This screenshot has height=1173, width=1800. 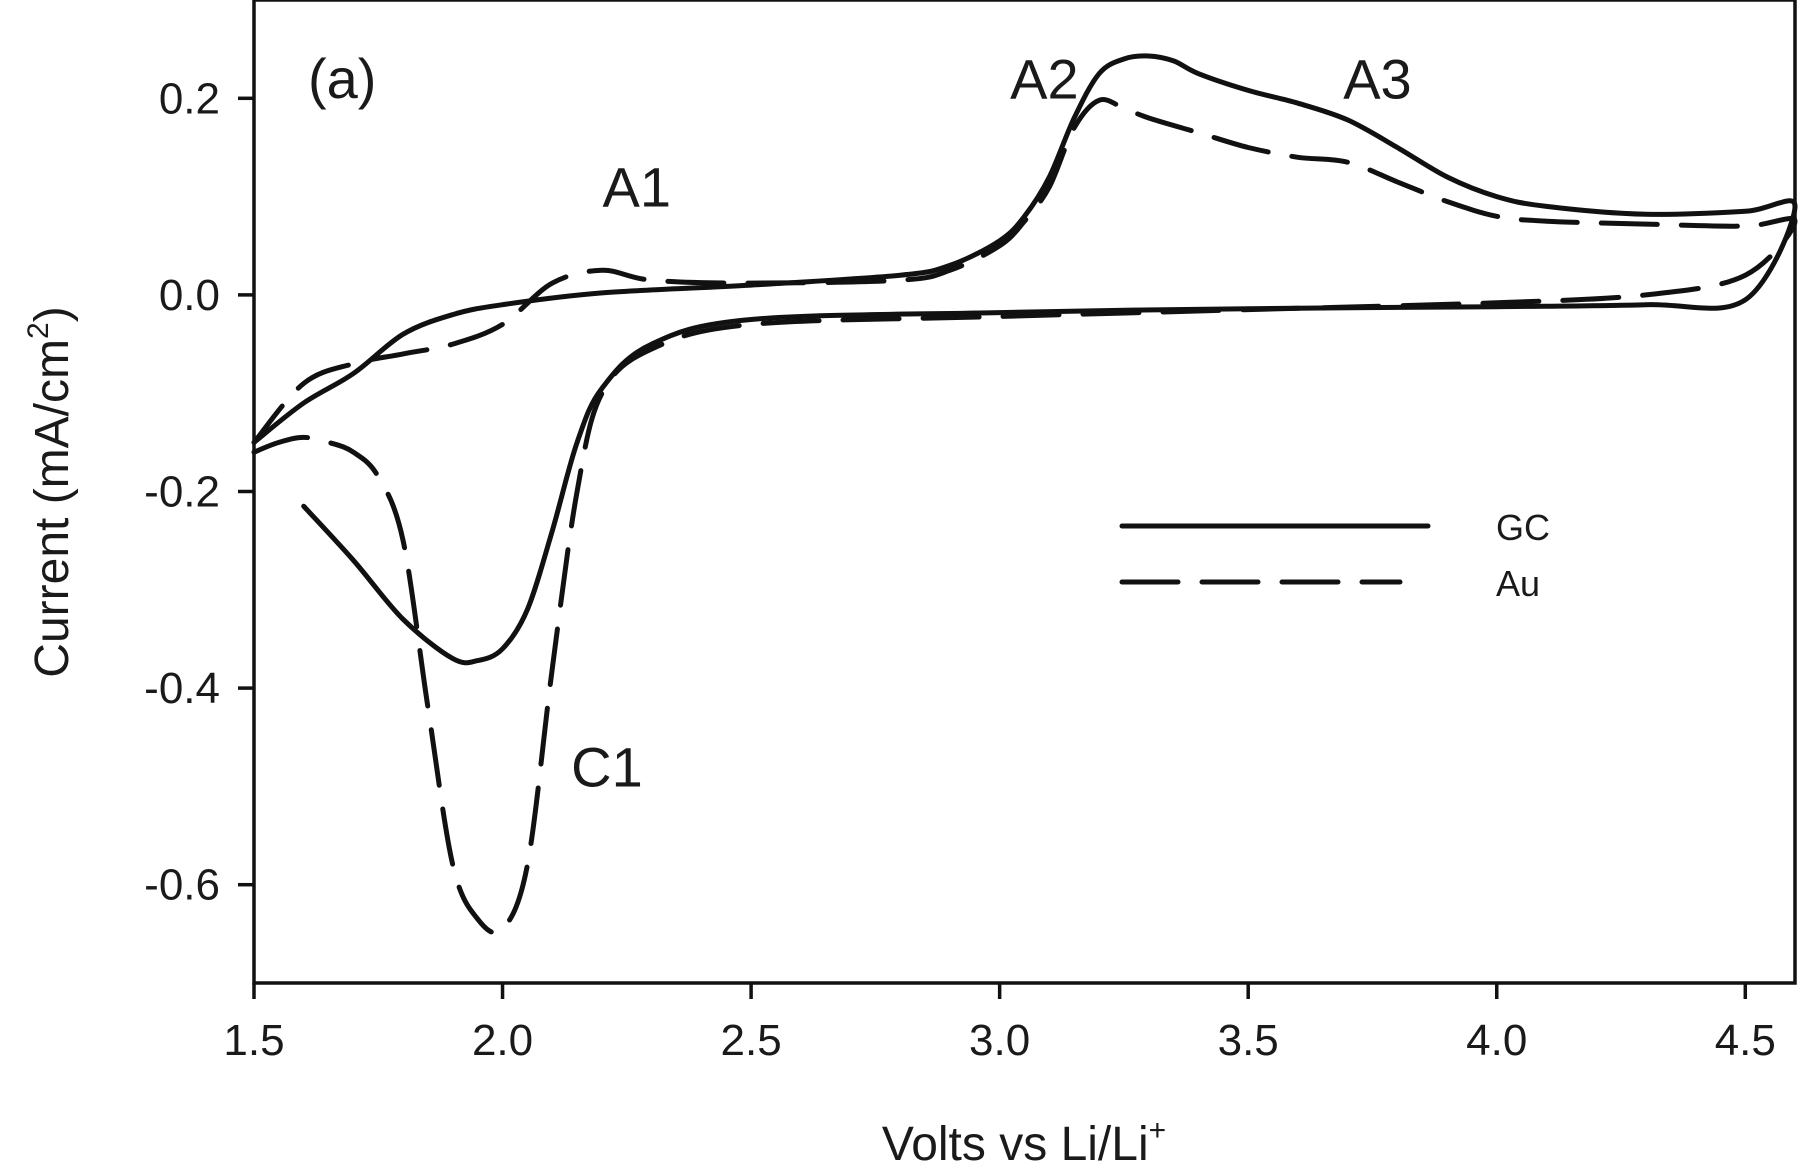 I want to click on y-axis-title-sup: 2, so click(x=38, y=330).